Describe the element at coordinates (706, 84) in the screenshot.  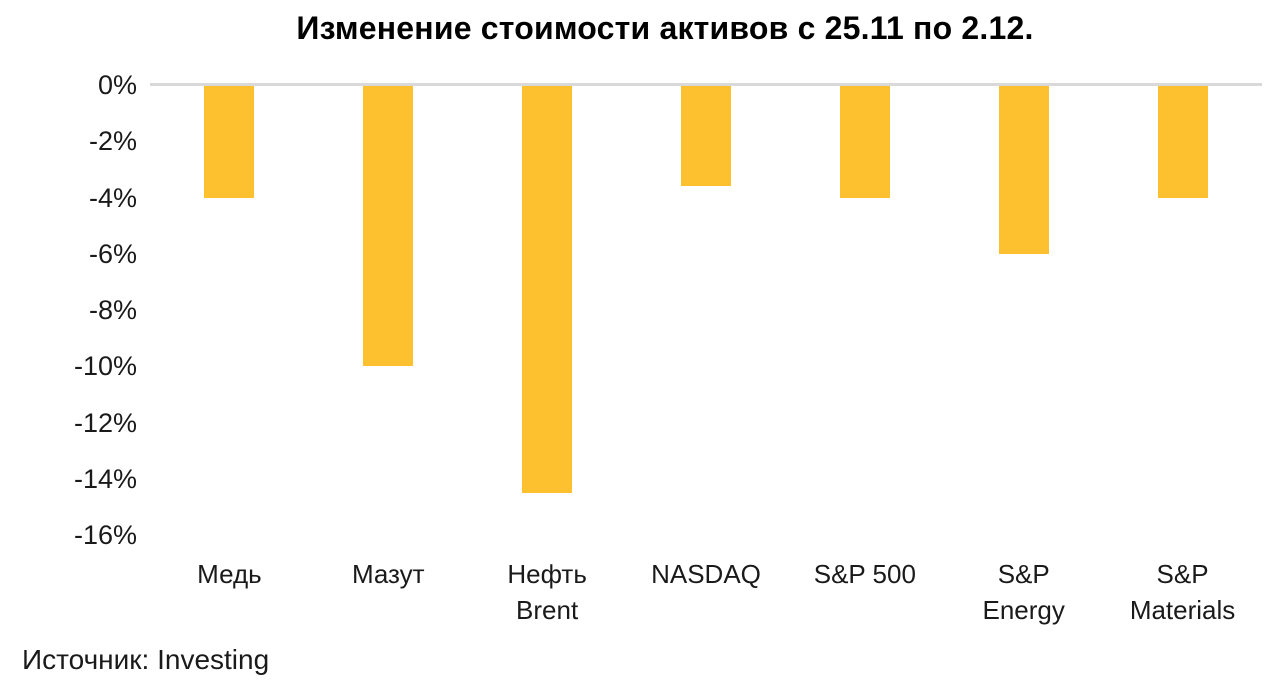
I see `zero-axis-gridline` at that location.